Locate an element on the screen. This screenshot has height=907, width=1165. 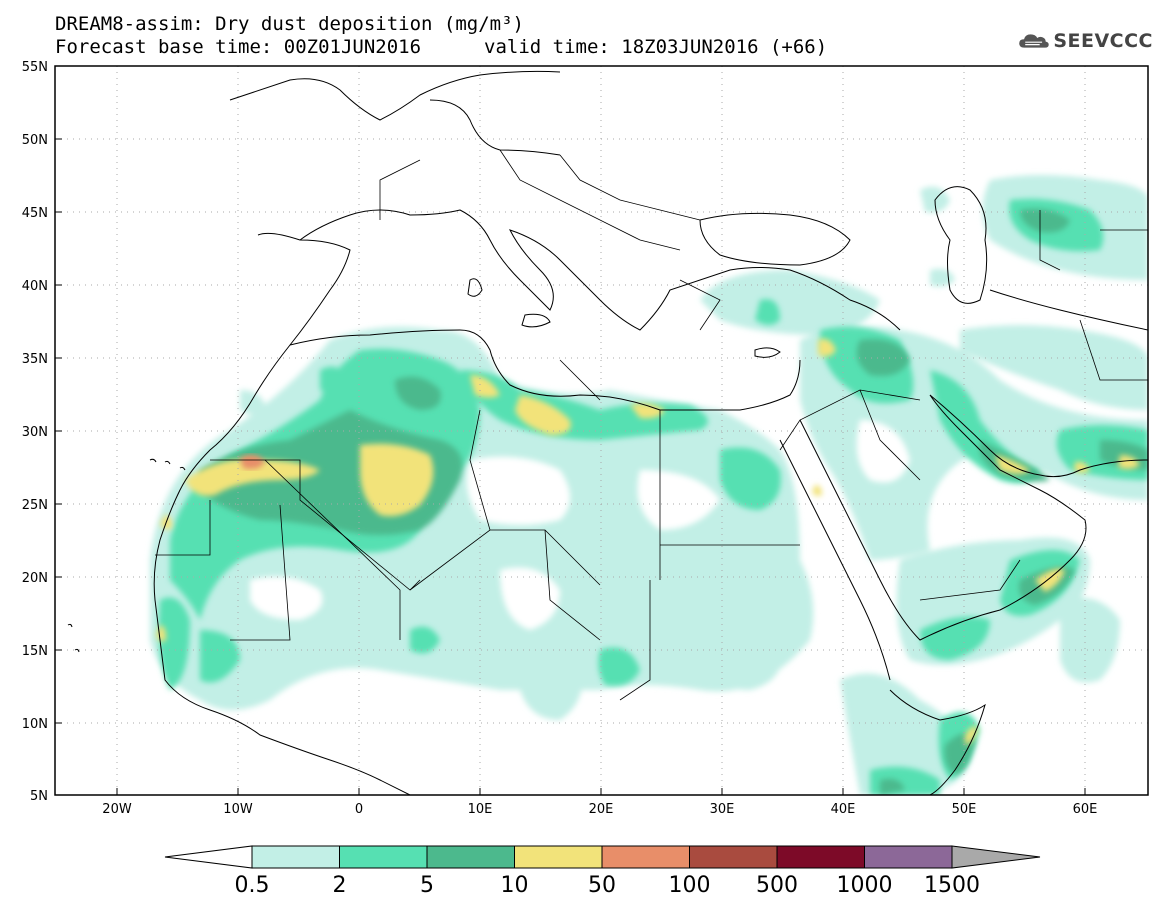
colorbar-label: 0.5 is located at coordinates (252, 885).